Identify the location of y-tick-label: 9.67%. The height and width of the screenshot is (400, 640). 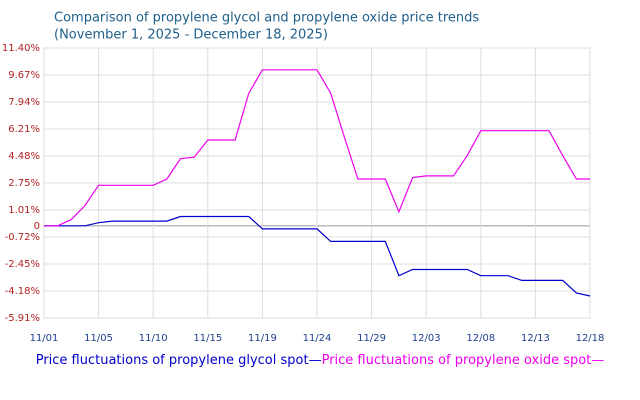
(24, 75).